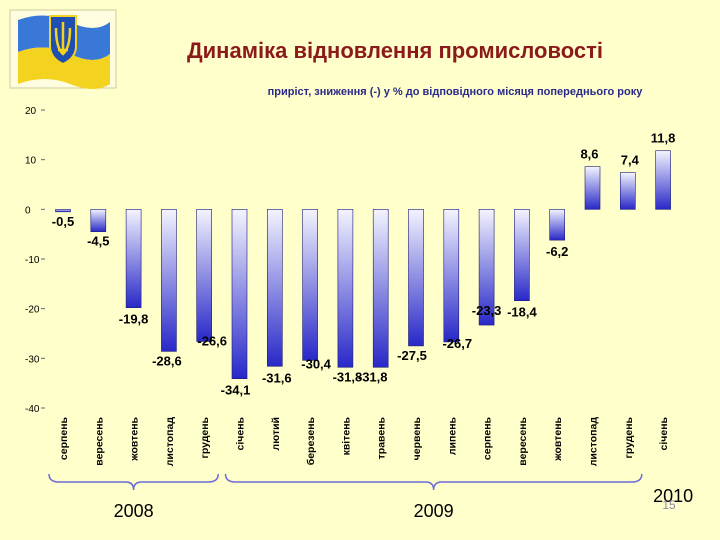 This screenshot has height=540, width=720. Describe the element at coordinates (277, 377) in the screenshot. I see `bar-value-label: -31,6` at that location.